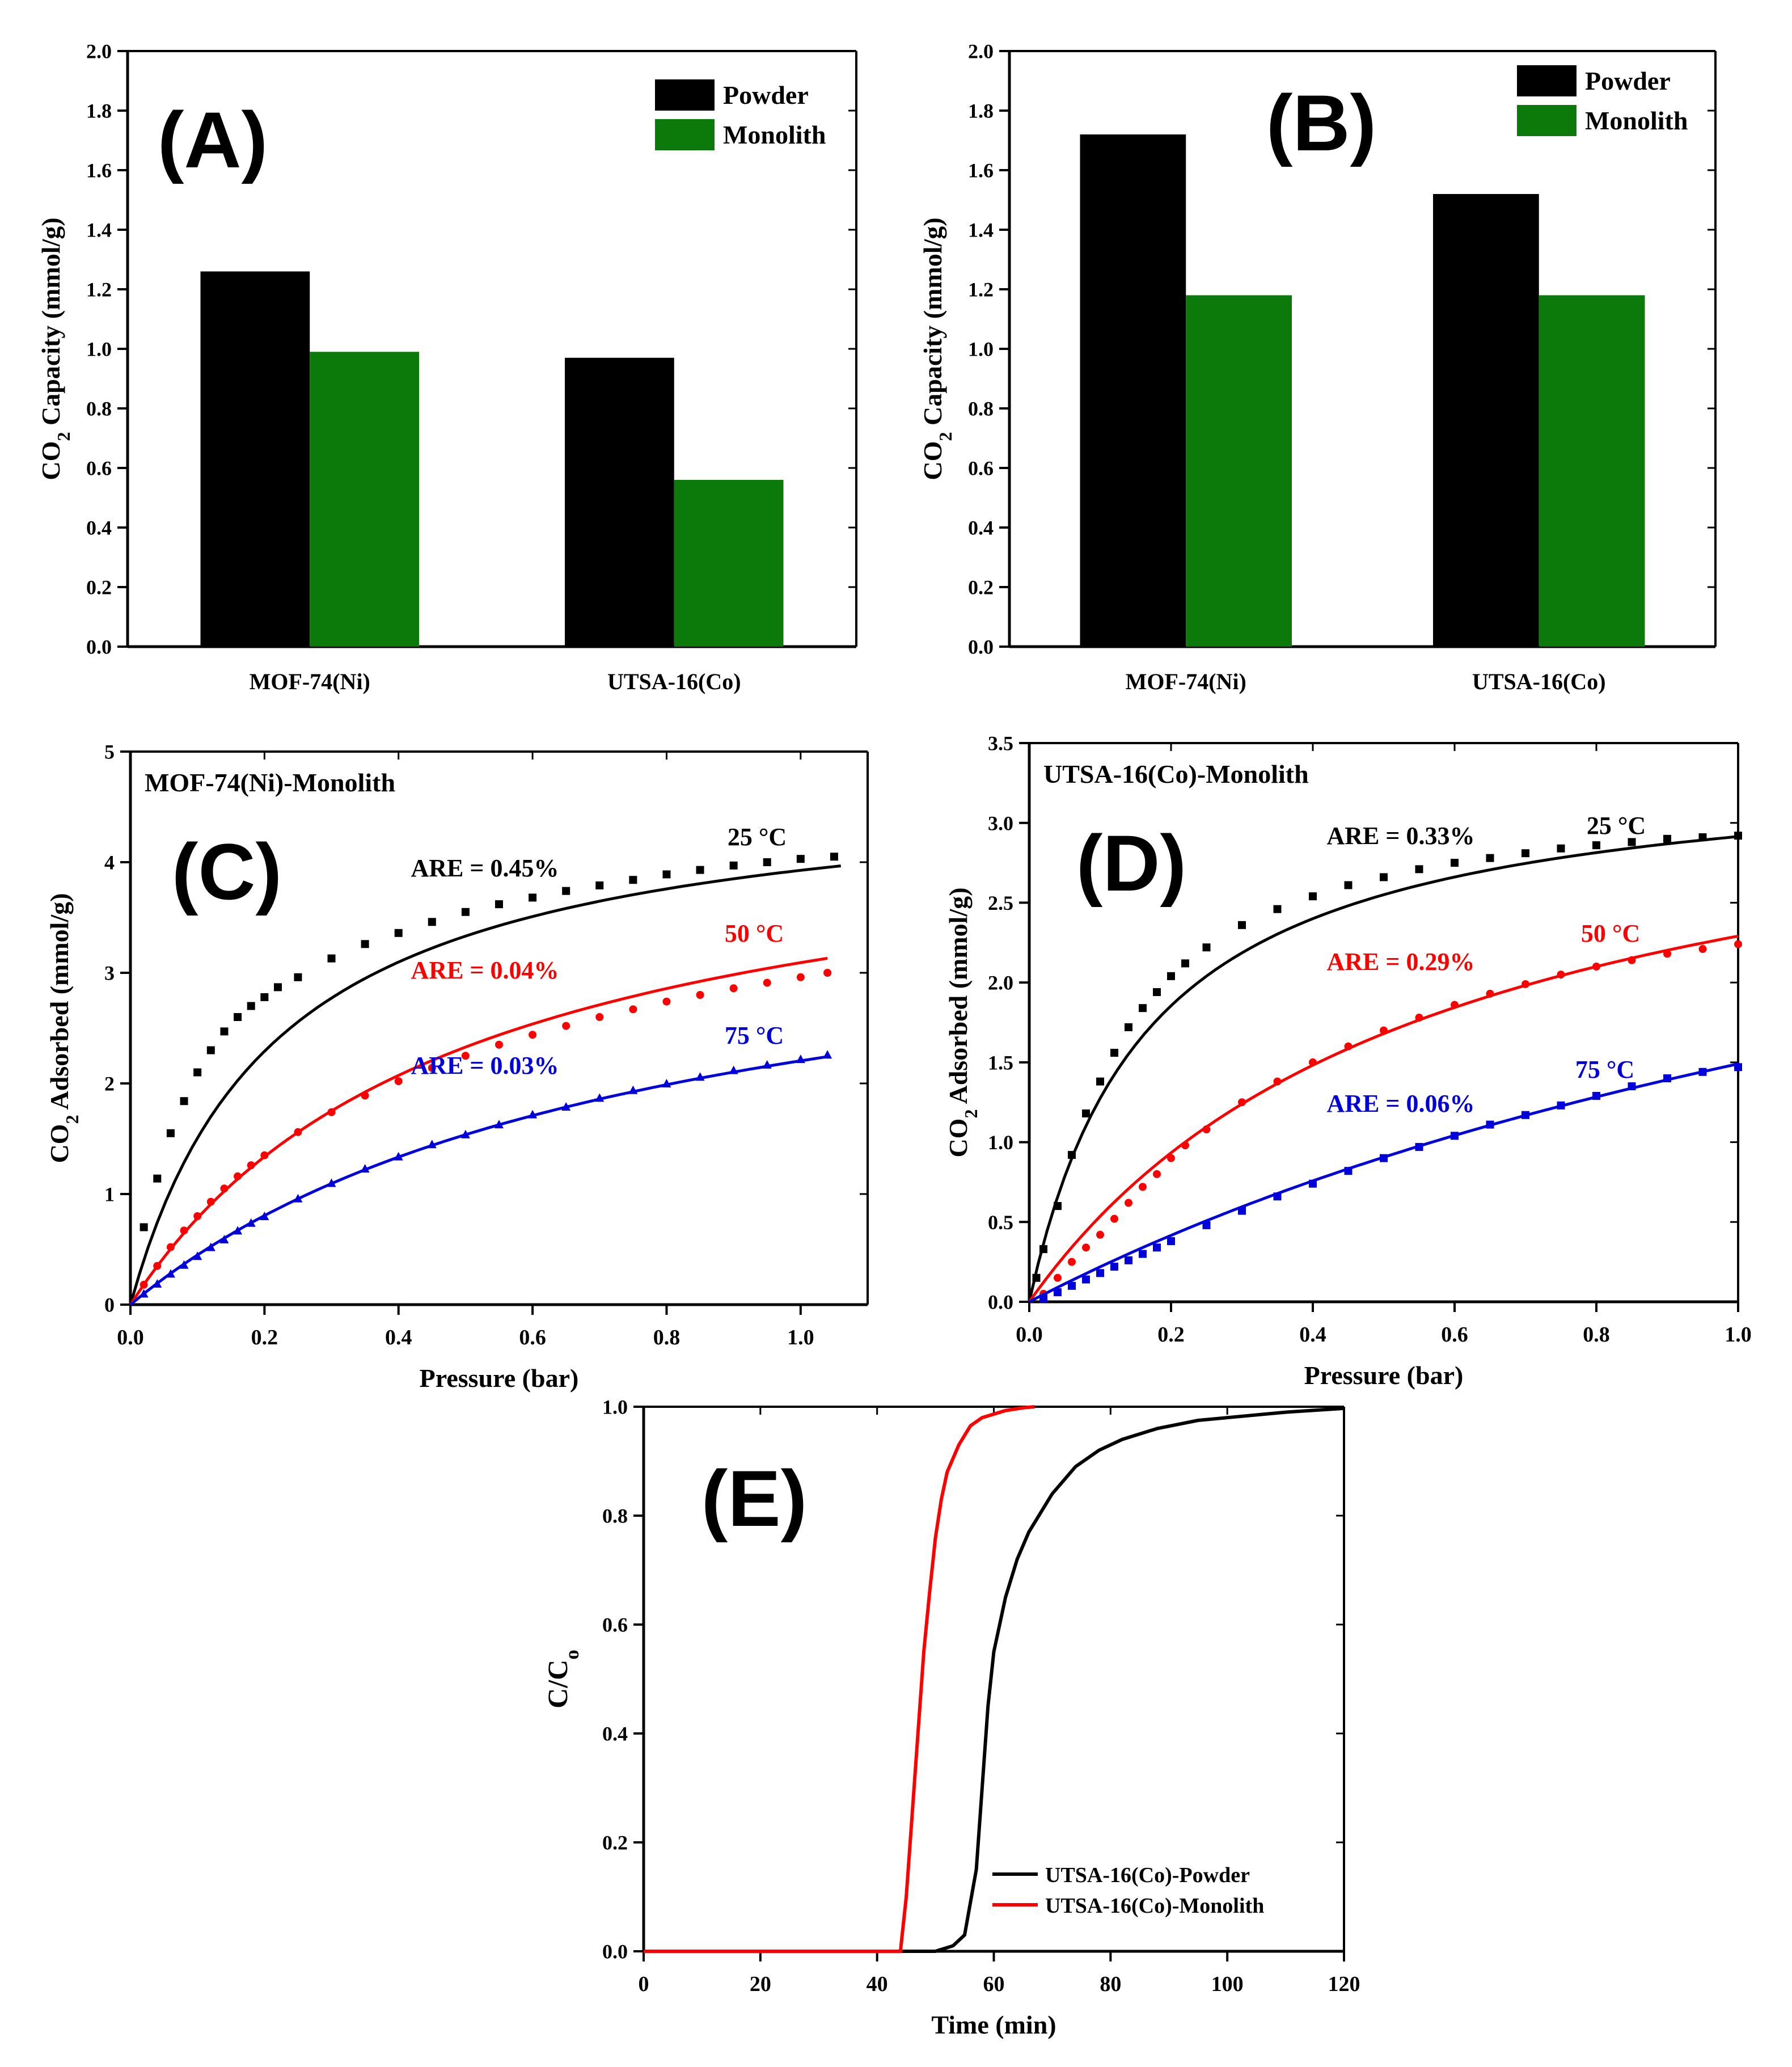 The image size is (1792, 2067). Describe the element at coordinates (1001, 983) in the screenshot. I see `y-tick-label: 2.0` at that location.